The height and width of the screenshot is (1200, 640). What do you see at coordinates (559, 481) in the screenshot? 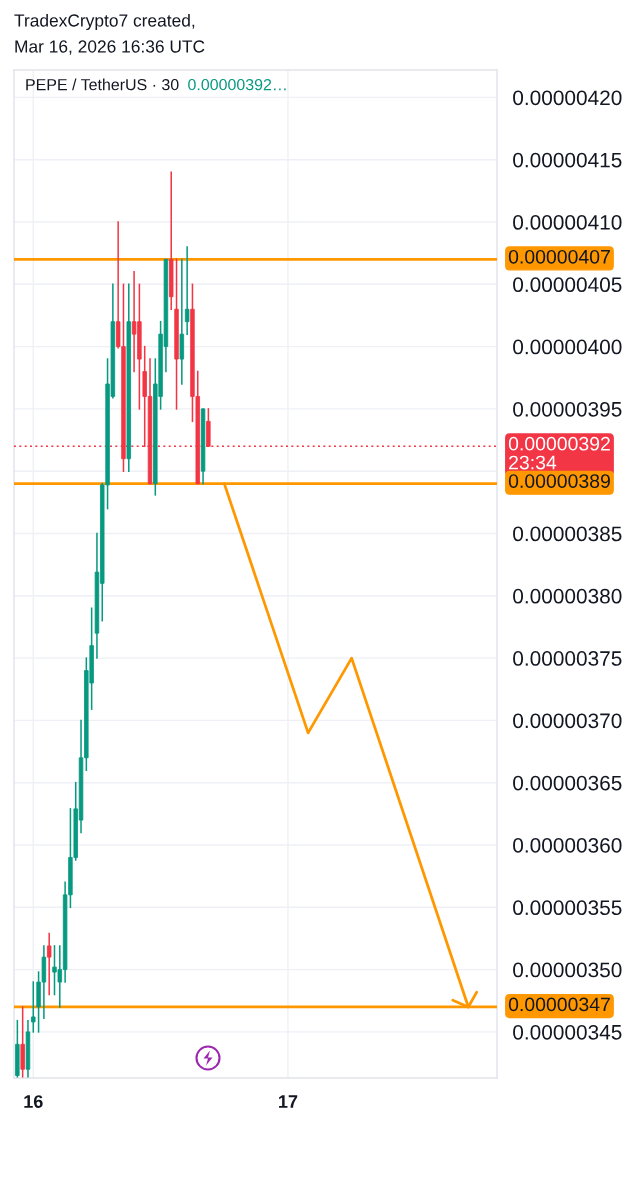
I see `ref-line-label: 0.00000389` at bounding box center [559, 481].